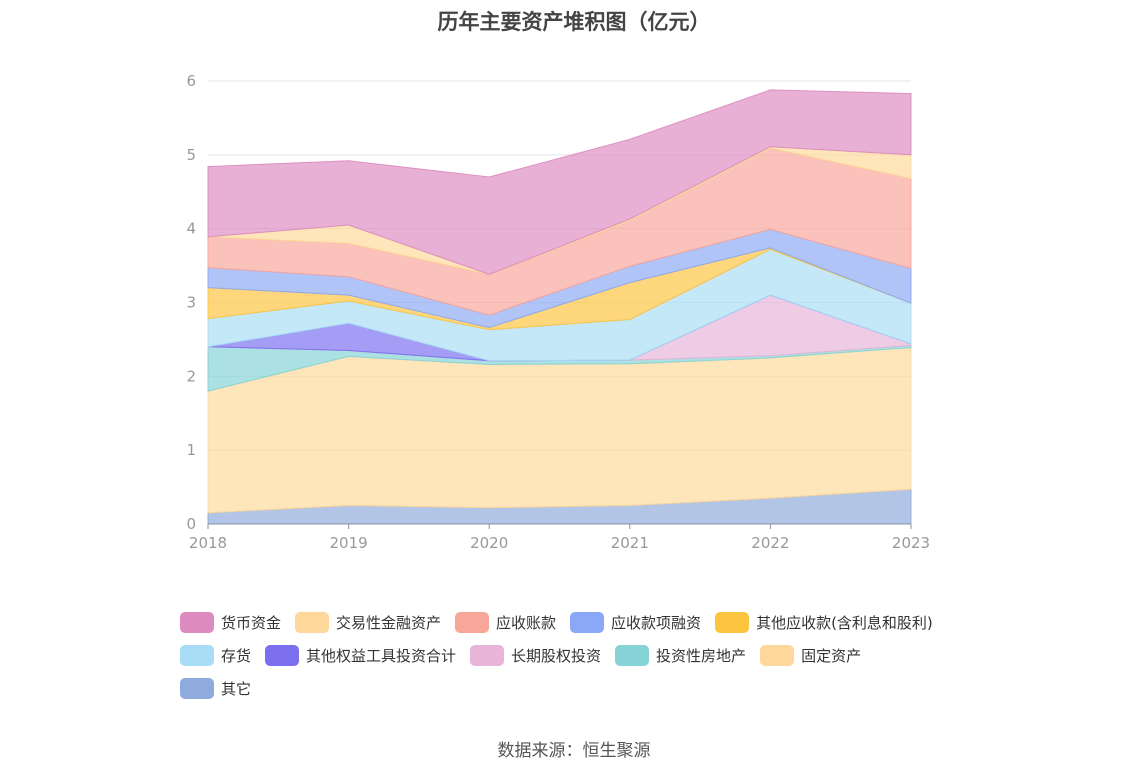 The width and height of the screenshot is (1148, 776). Describe the element at coordinates (215, 688) in the screenshot. I see `legend-item: 其它` at that location.